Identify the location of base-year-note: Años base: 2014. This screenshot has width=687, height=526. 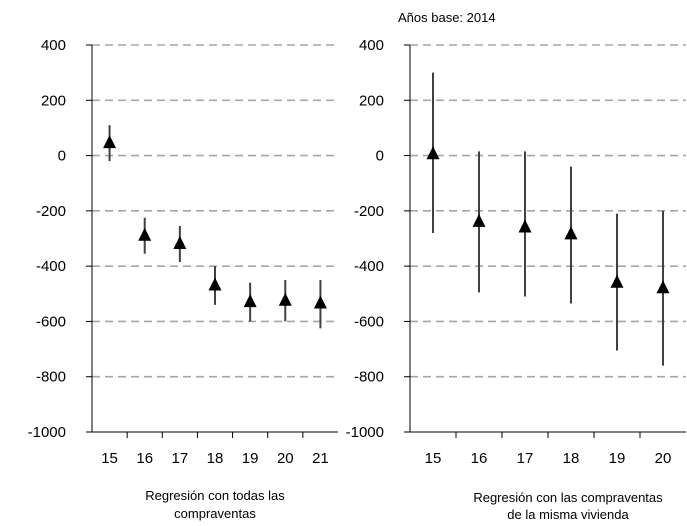
(447, 17).